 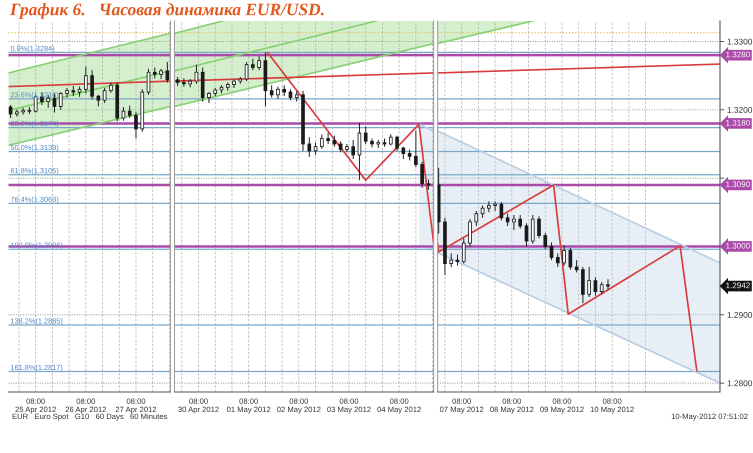 I want to click on ref-line-label: 1.3280, so click(x=738, y=55).